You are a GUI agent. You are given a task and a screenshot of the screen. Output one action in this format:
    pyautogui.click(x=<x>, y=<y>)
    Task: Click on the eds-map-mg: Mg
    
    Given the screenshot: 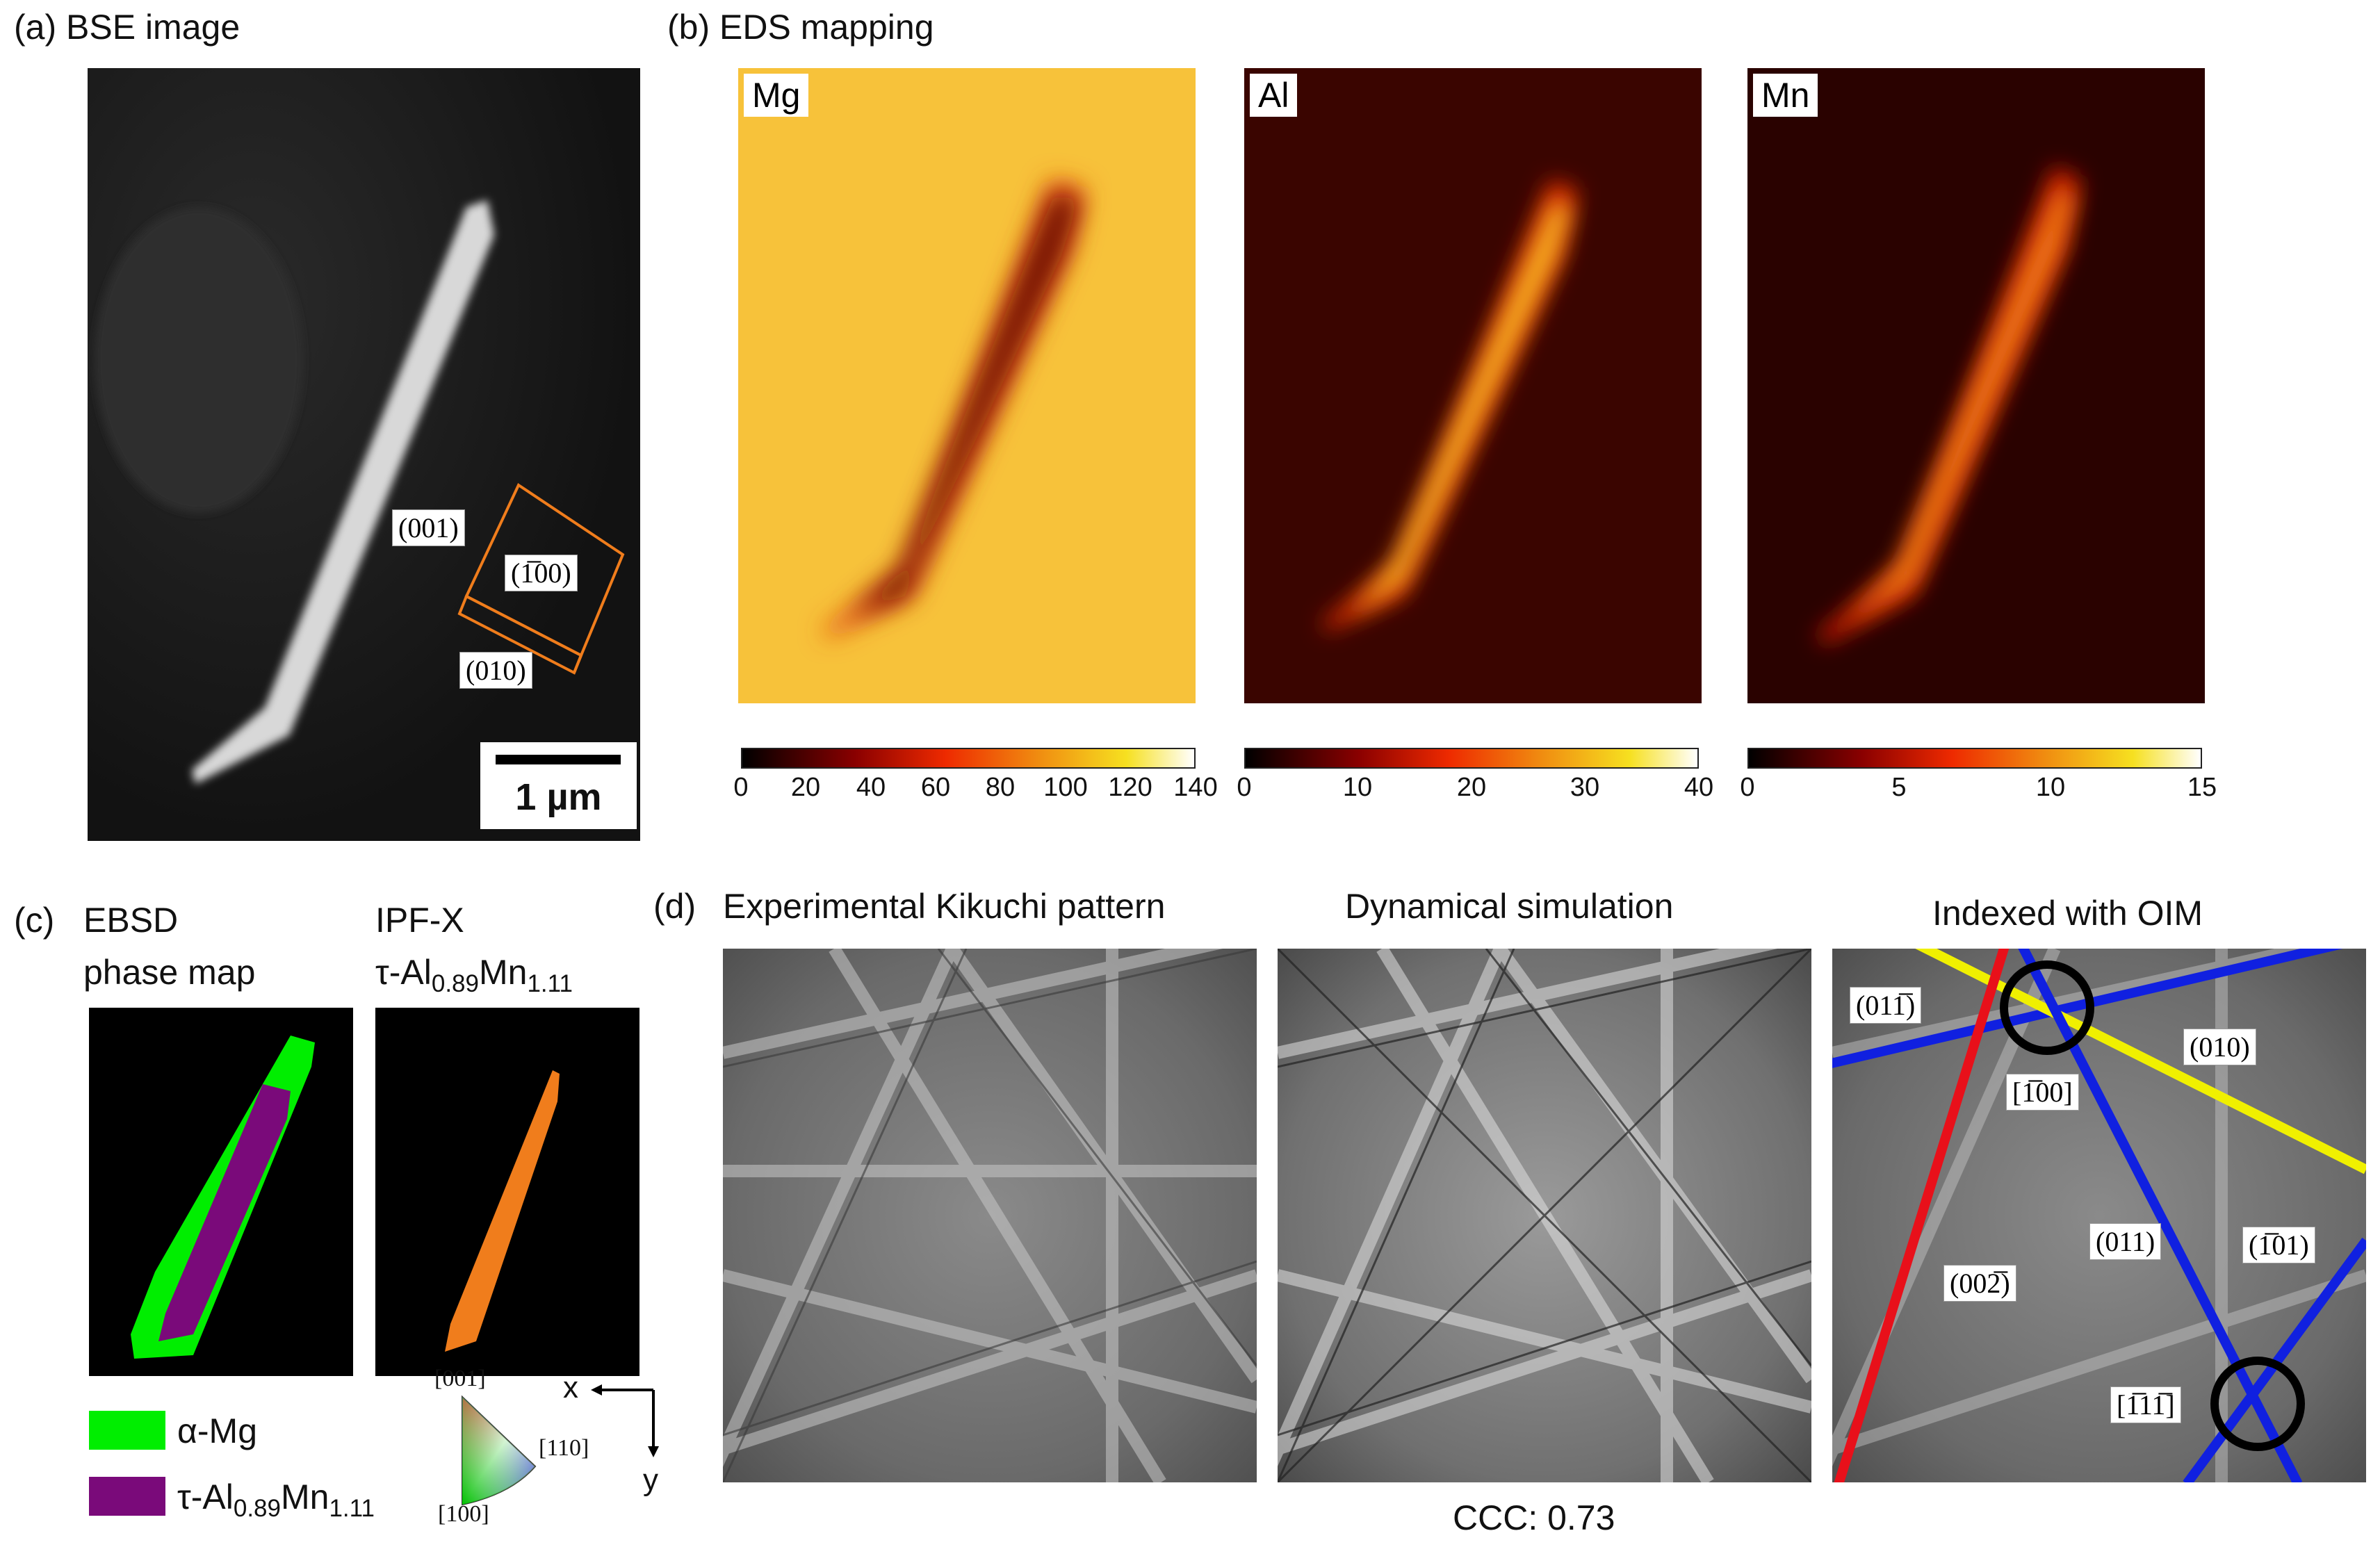 What is the action you would take?
    pyautogui.click(x=967, y=385)
    